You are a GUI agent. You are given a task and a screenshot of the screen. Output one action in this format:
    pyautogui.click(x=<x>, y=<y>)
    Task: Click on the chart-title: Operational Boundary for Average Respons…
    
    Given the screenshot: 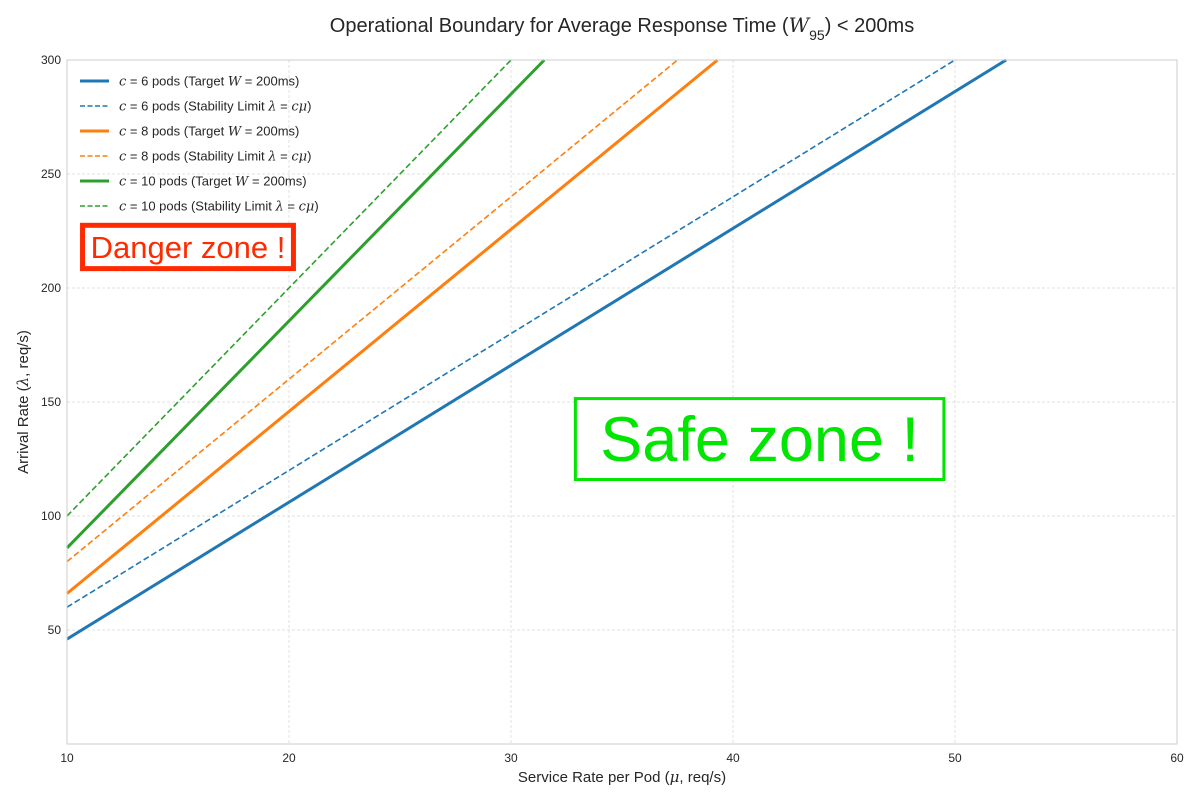 What is the action you would take?
    pyautogui.click(x=622, y=28)
    